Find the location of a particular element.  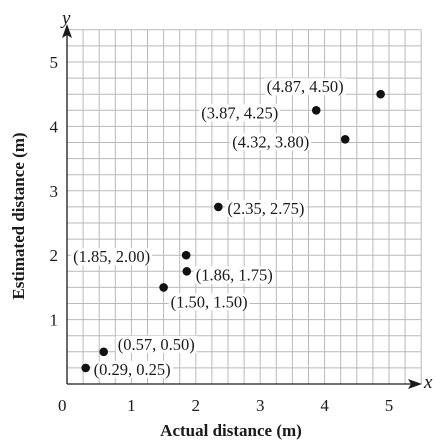

y-tick-label: 4 is located at coordinates (54, 126).